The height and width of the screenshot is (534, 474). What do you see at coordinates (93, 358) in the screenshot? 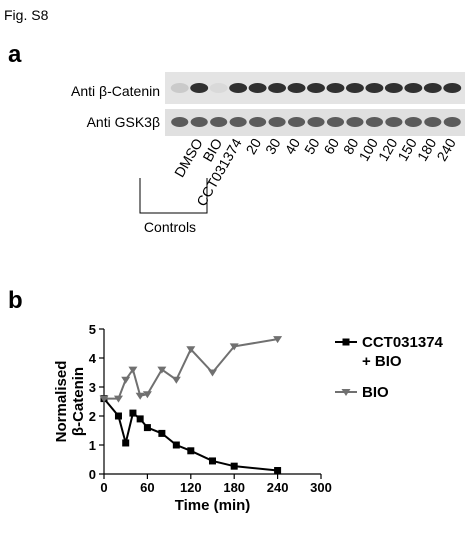
I see `y-tick-label: 4` at bounding box center [93, 358].